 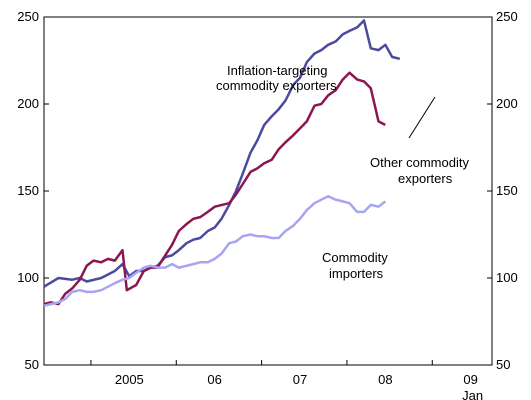 What do you see at coordinates (129, 379) in the screenshot?
I see `x-tick-label: 2005` at bounding box center [129, 379].